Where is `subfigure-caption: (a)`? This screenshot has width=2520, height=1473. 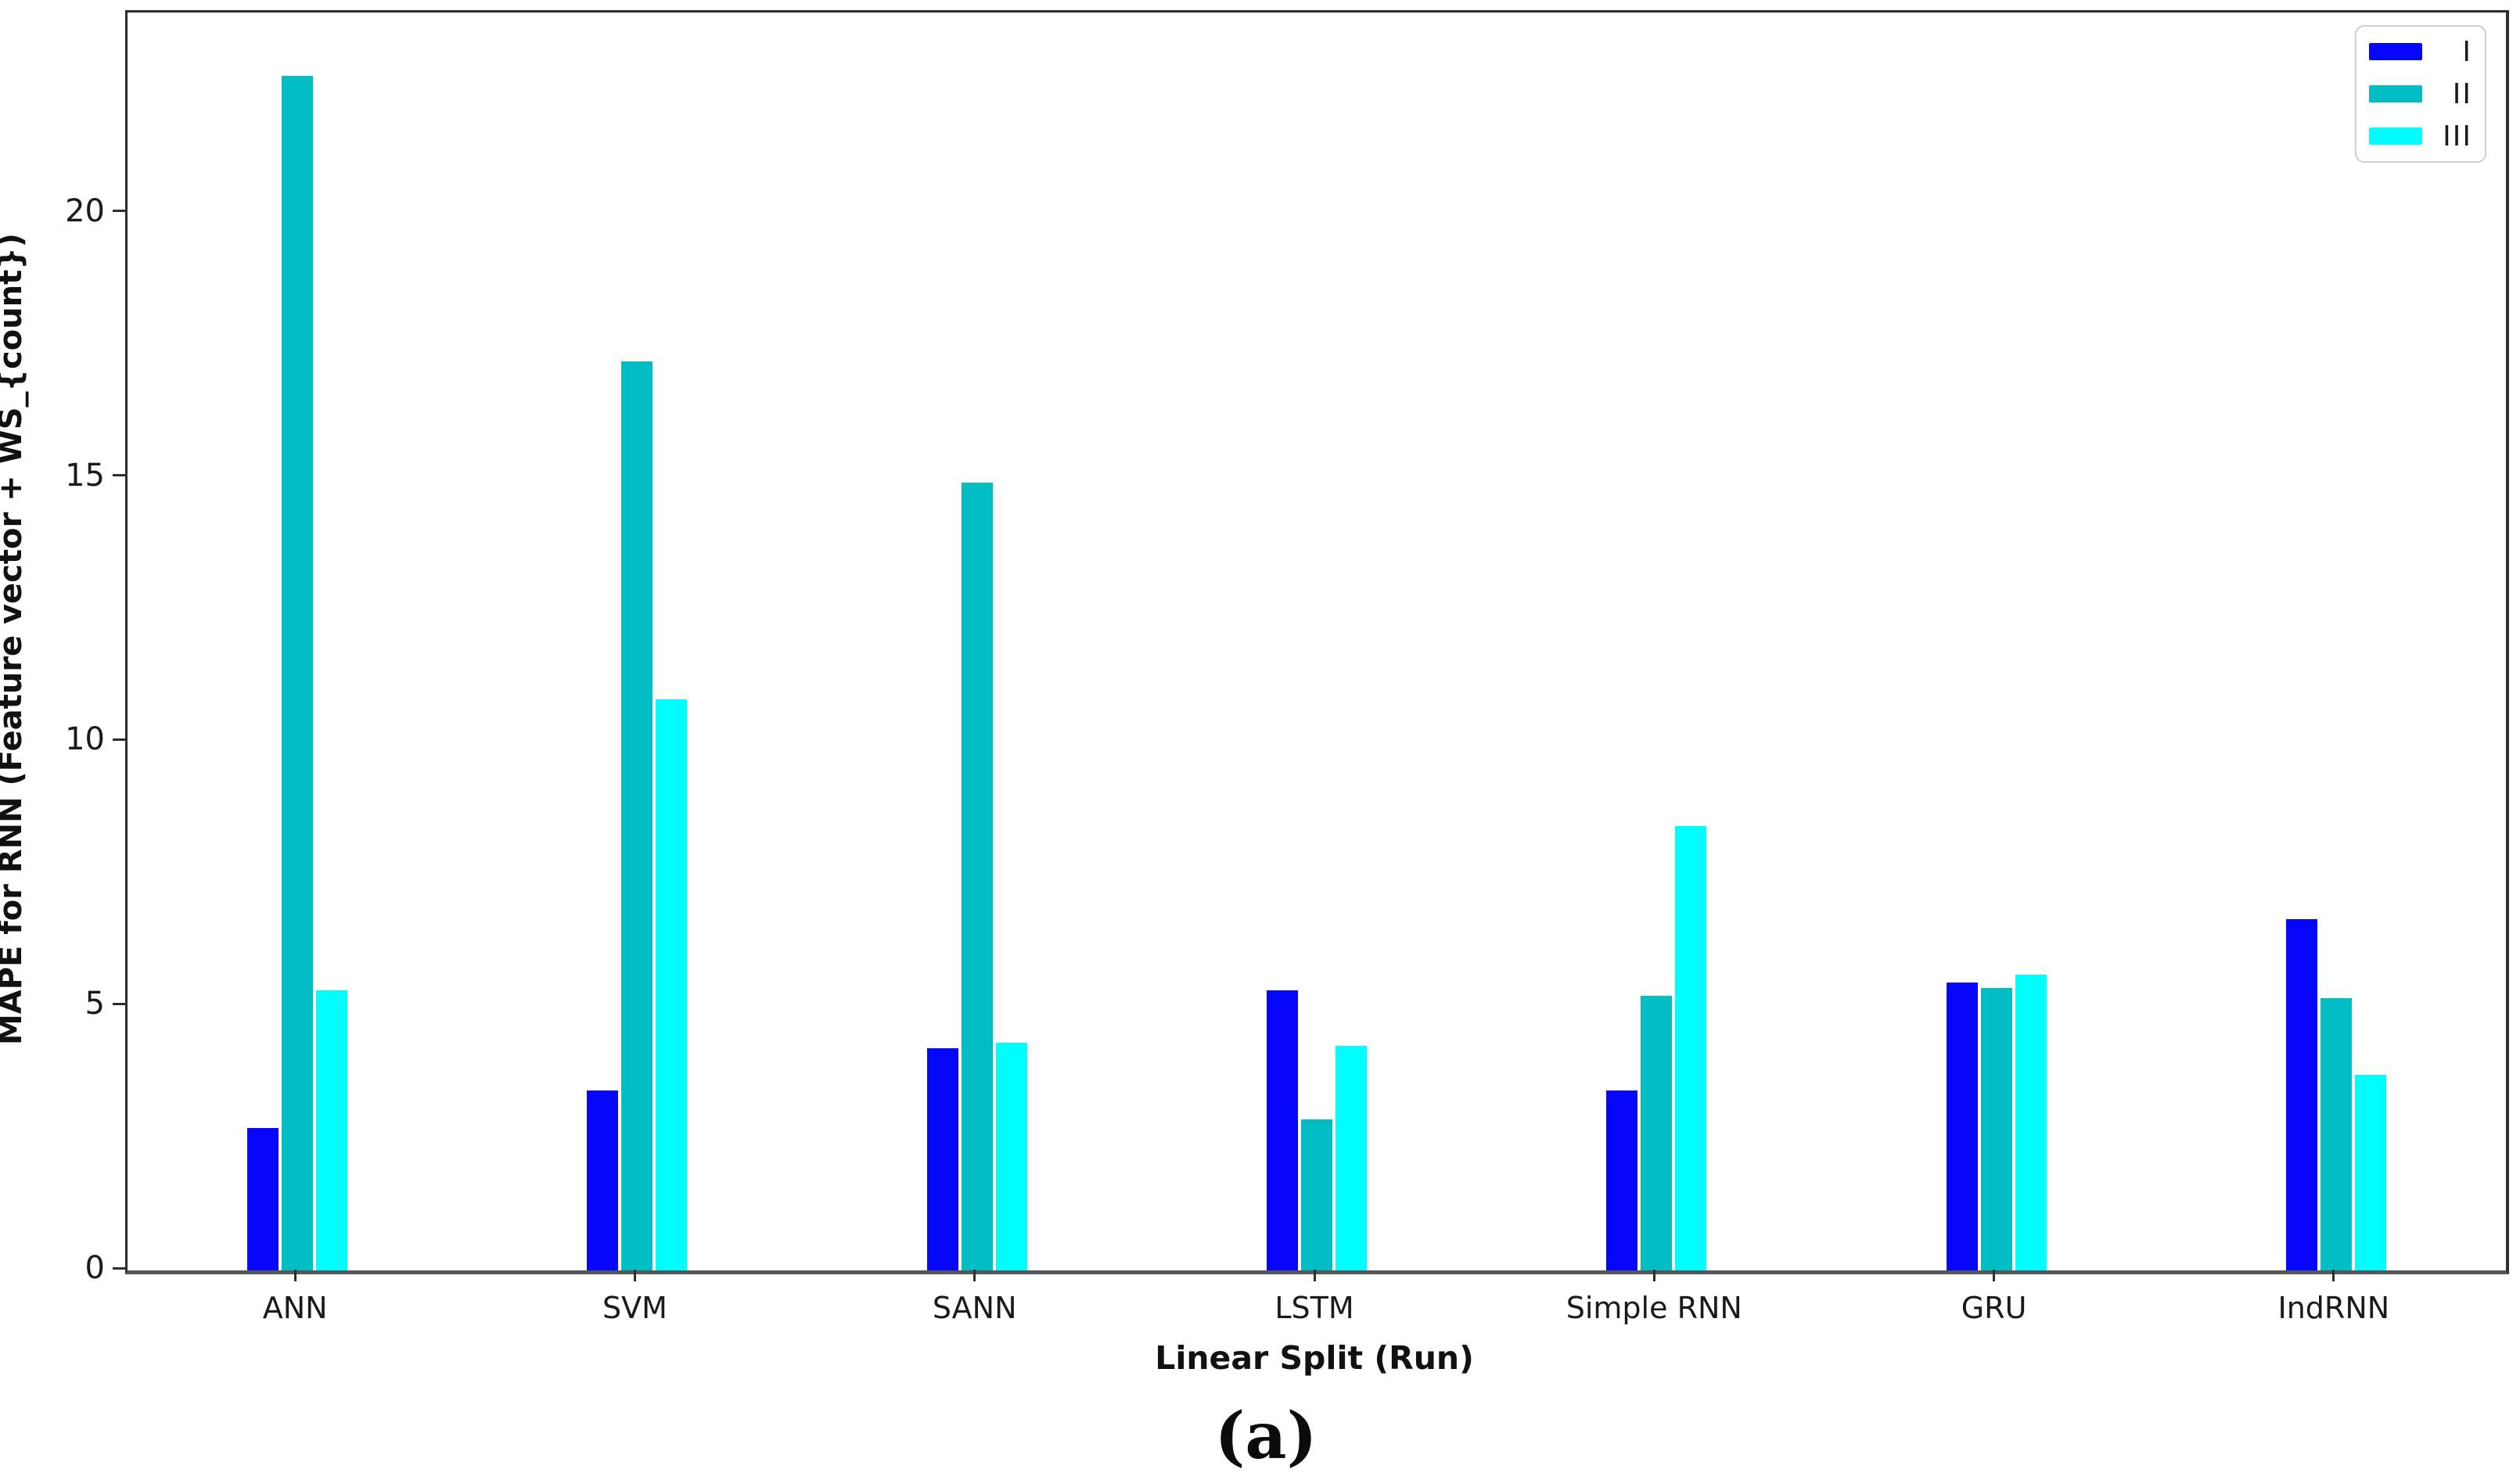 subfigure-caption: (a) is located at coordinates (1266, 1436).